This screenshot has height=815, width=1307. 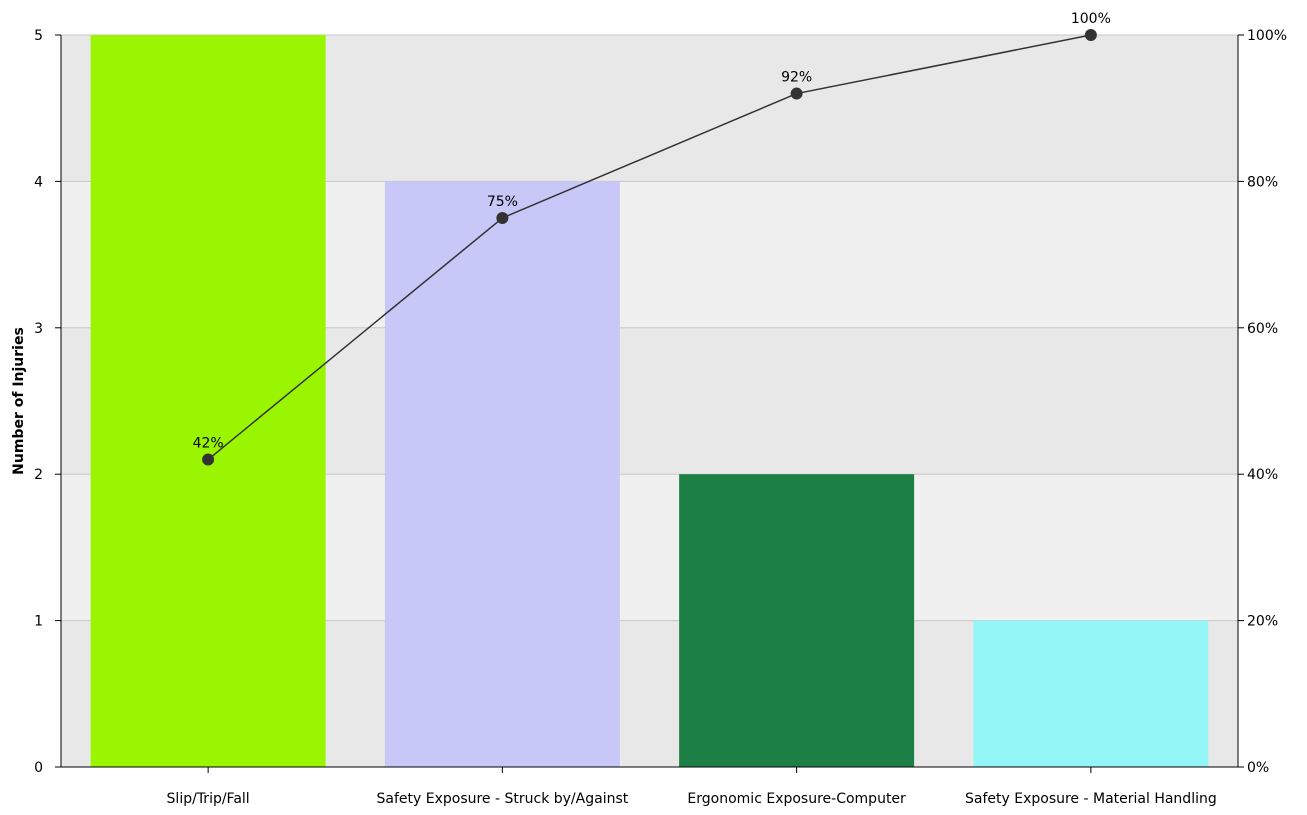 What do you see at coordinates (1262, 182) in the screenshot?
I see `y2-tick-label: 80%` at bounding box center [1262, 182].